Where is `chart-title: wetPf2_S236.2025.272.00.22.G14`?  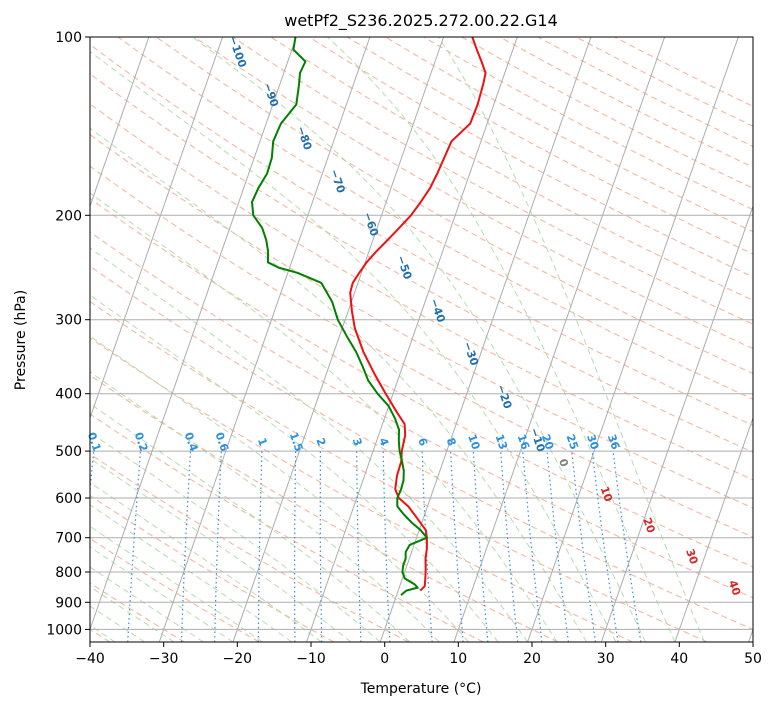
chart-title: wetPf2_S236.2025.272.00.22.G14 is located at coordinates (421, 21).